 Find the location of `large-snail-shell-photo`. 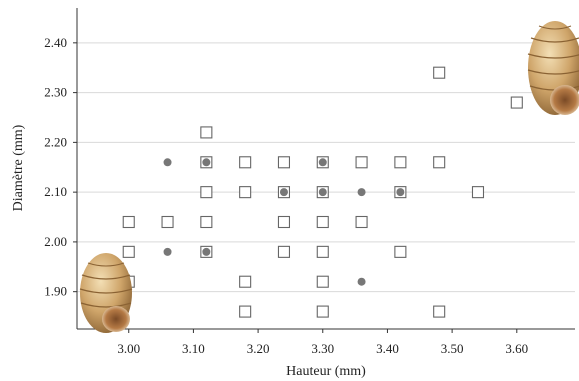

large-snail-shell-photo is located at coordinates (553, 68).